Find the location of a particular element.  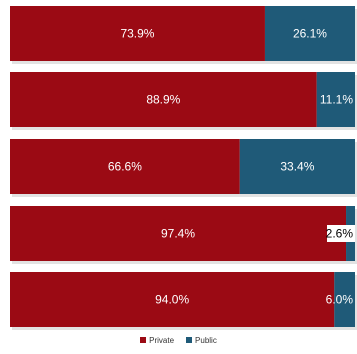

data-label-private: 88.9% is located at coordinates (163, 100).